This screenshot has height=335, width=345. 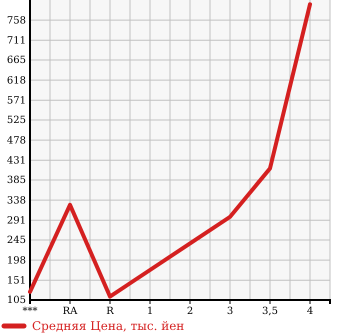 What do you see at coordinates (270, 312) in the screenshot?
I see `x-tick-label: 3,5` at bounding box center [270, 312].